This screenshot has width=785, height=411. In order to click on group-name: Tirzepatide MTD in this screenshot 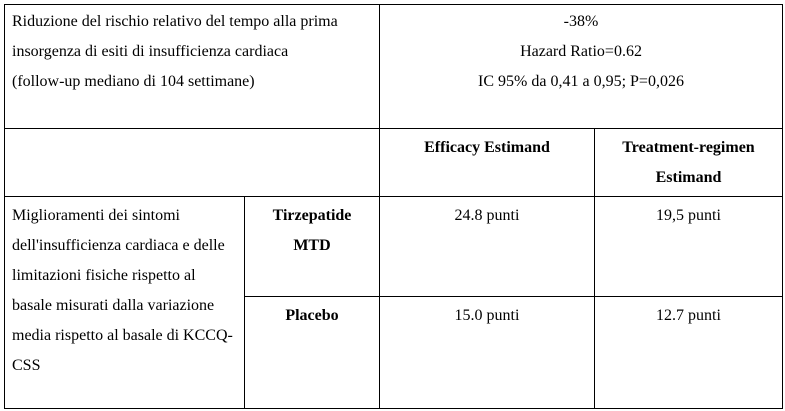, I will do `click(312, 246)`.